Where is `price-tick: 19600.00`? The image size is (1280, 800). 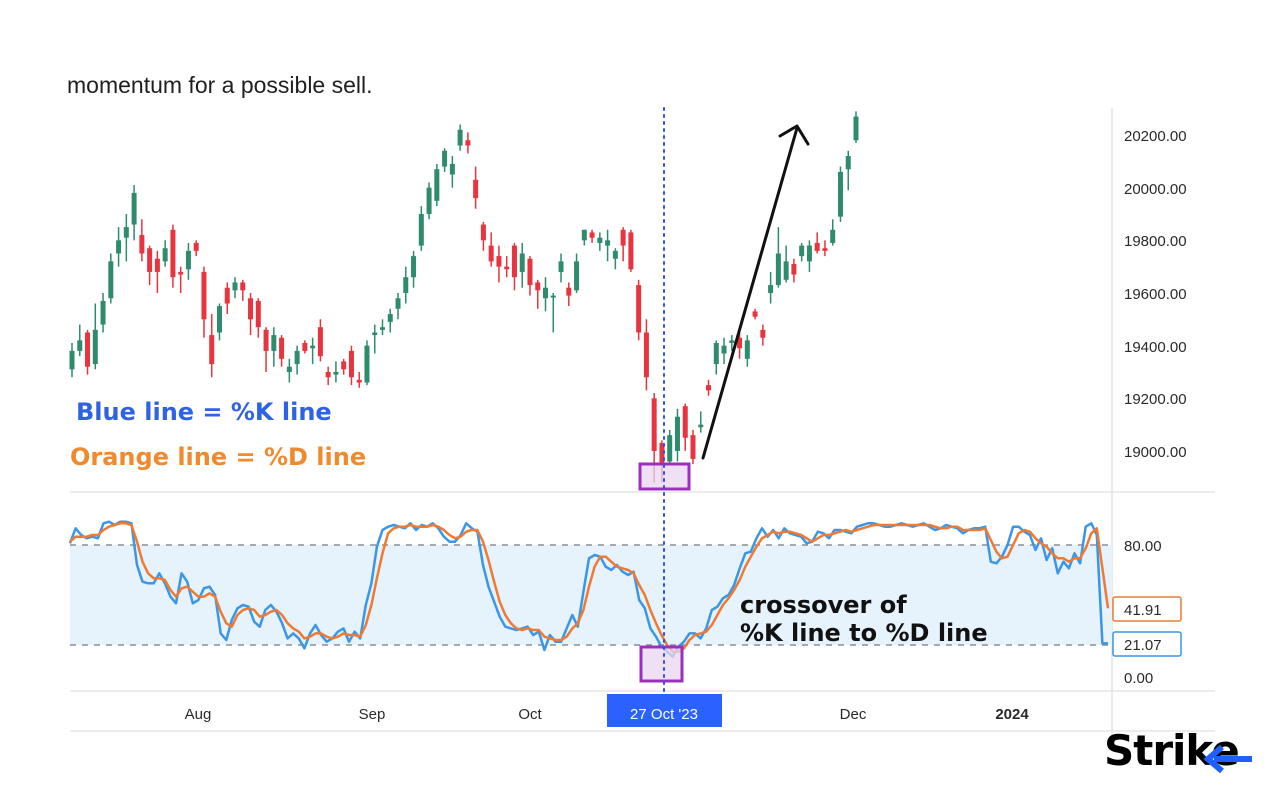 price-tick: 19600.00 is located at coordinates (1155, 294).